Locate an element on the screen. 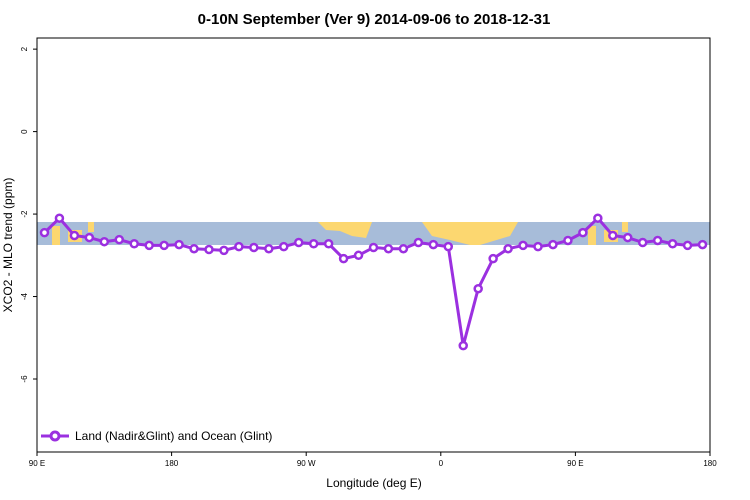 This screenshot has height=500, width=750. x-tick-label: 0 is located at coordinates (441, 463).